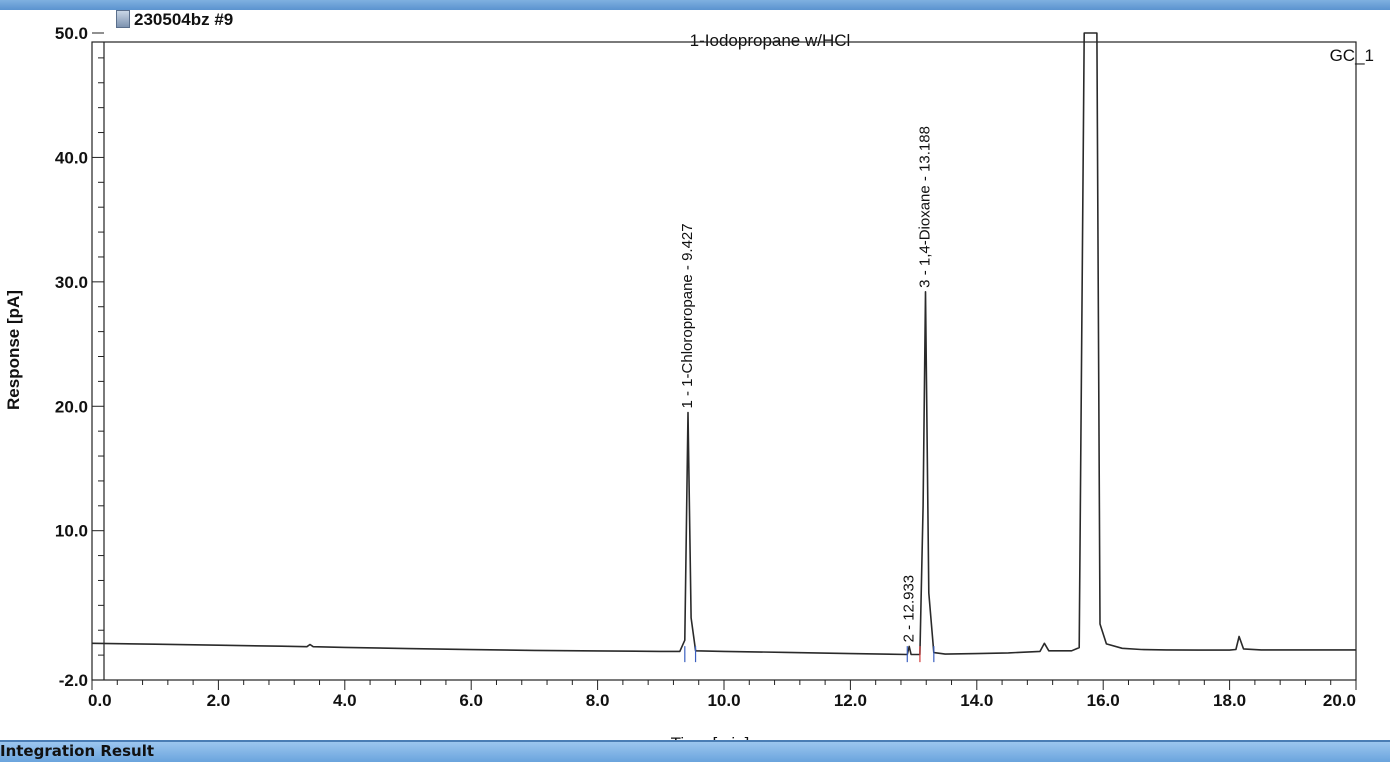 Image resolution: width=1390 pixels, height=762 pixels. Describe the element at coordinates (71, 406) in the screenshot. I see `y-tick-label: 20.0` at that location.